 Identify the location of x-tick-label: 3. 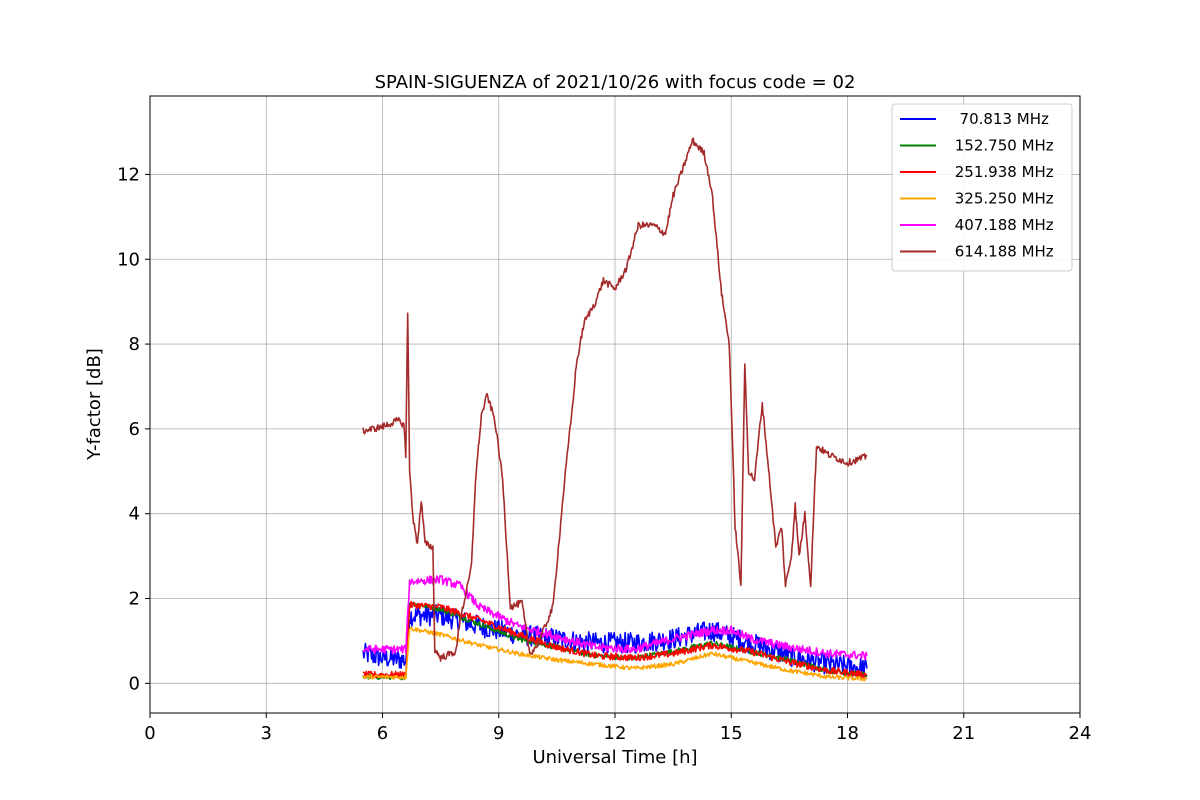
(266, 733).